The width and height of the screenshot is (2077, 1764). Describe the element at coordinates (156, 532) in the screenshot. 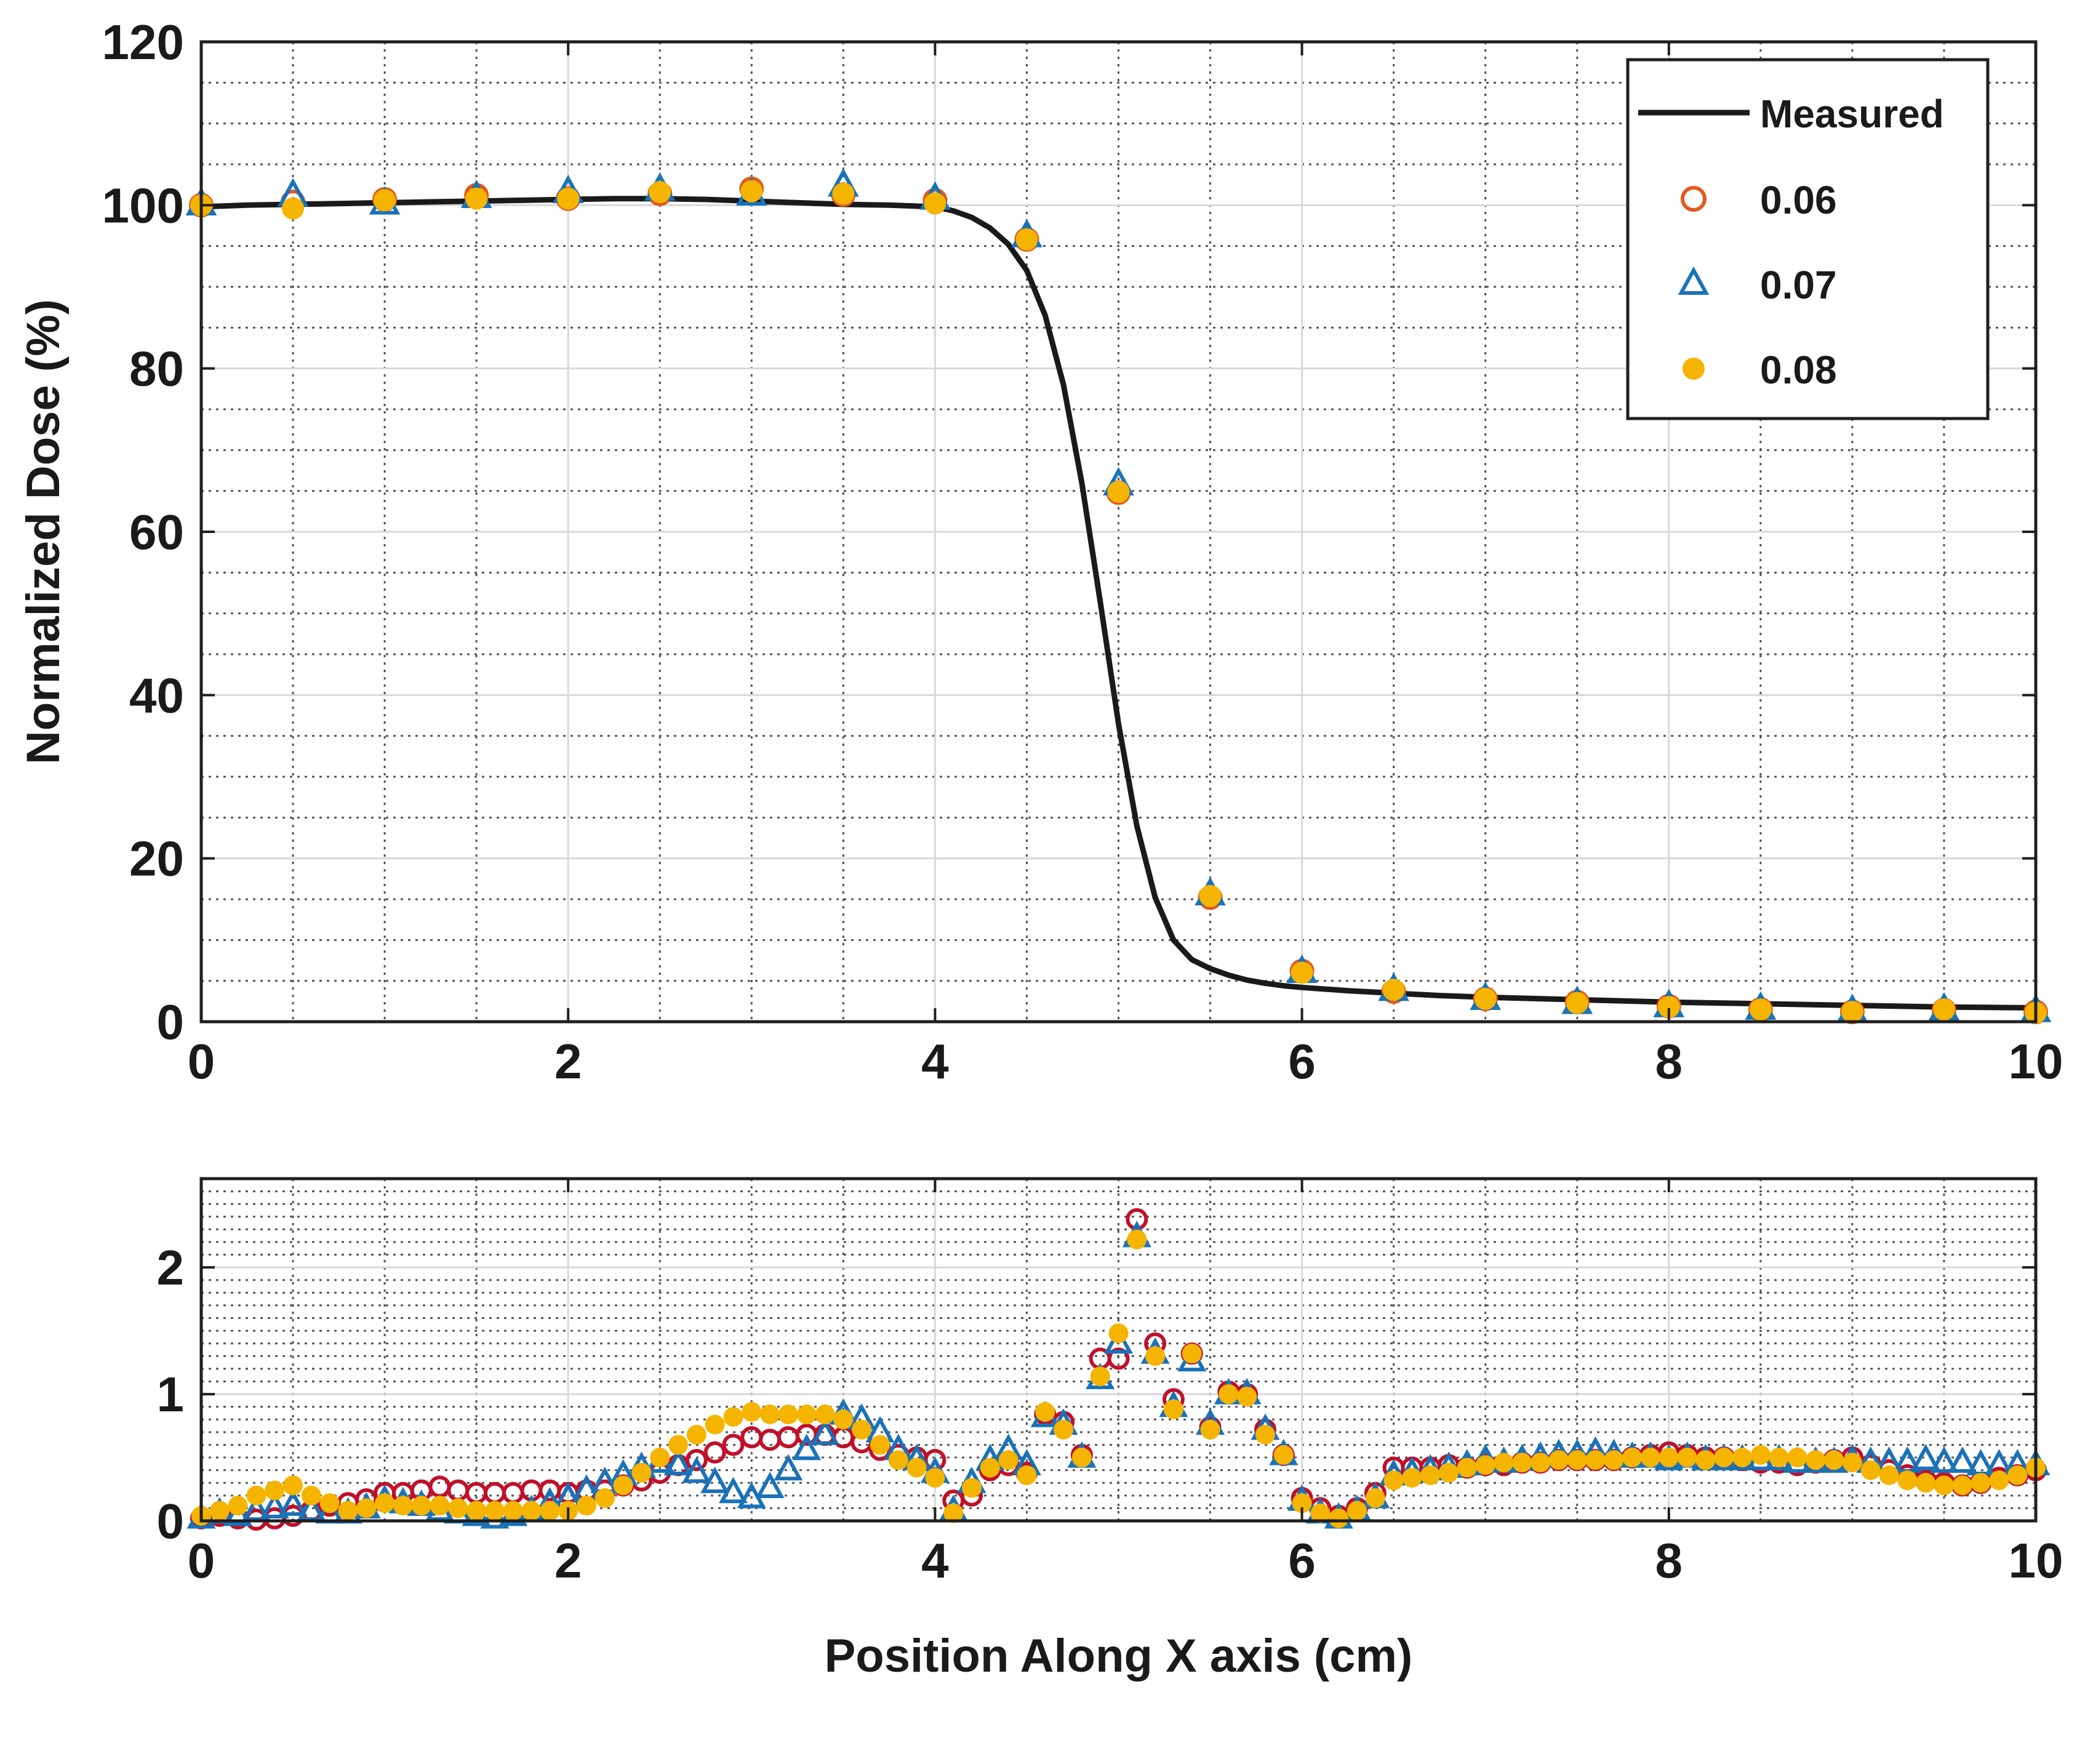

I see `y-tick-label: 60` at that location.